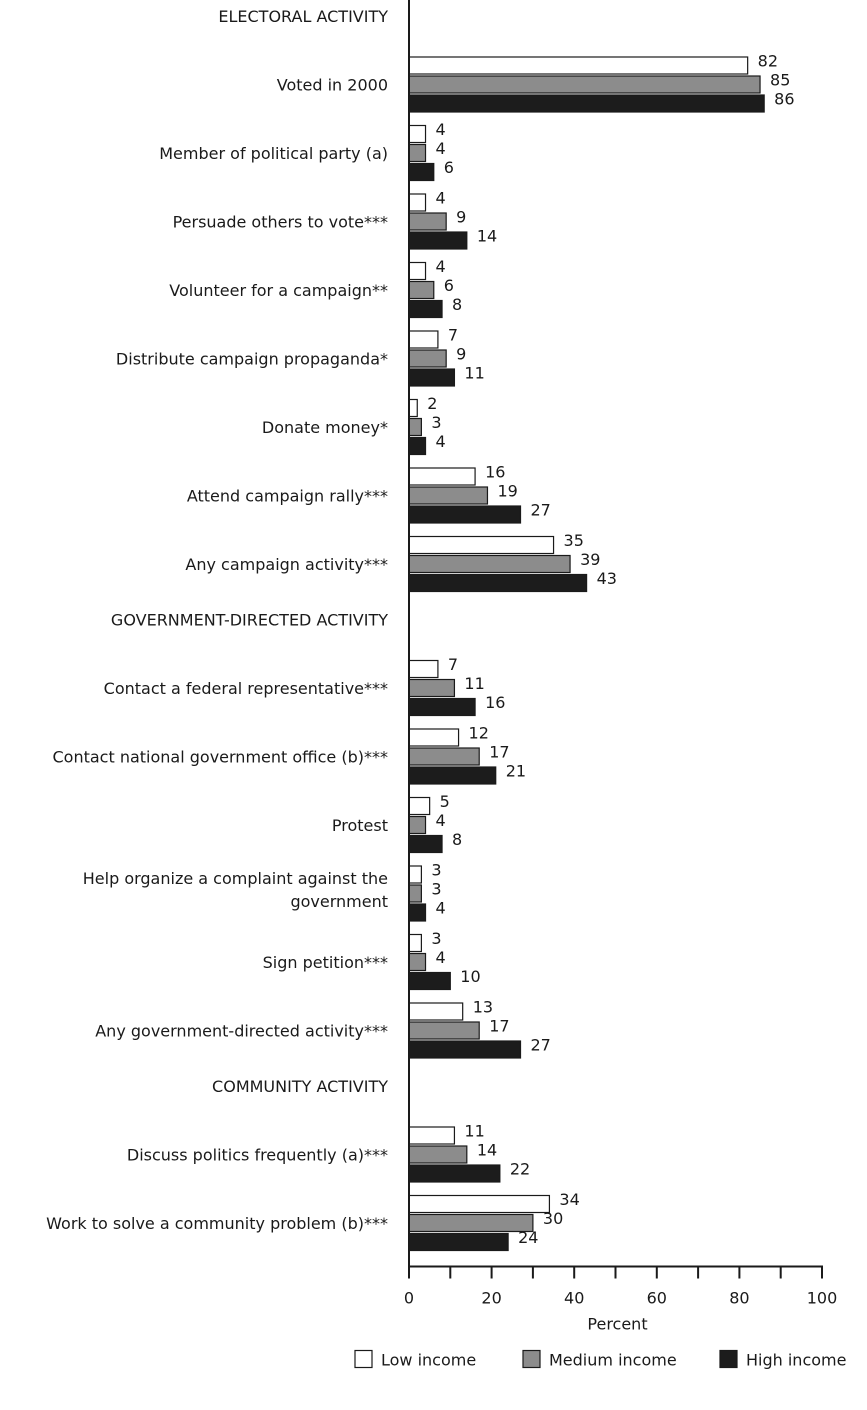 The image size is (867, 1410). What do you see at coordinates (339, 901) in the screenshot?
I see `category-label: government` at bounding box center [339, 901].